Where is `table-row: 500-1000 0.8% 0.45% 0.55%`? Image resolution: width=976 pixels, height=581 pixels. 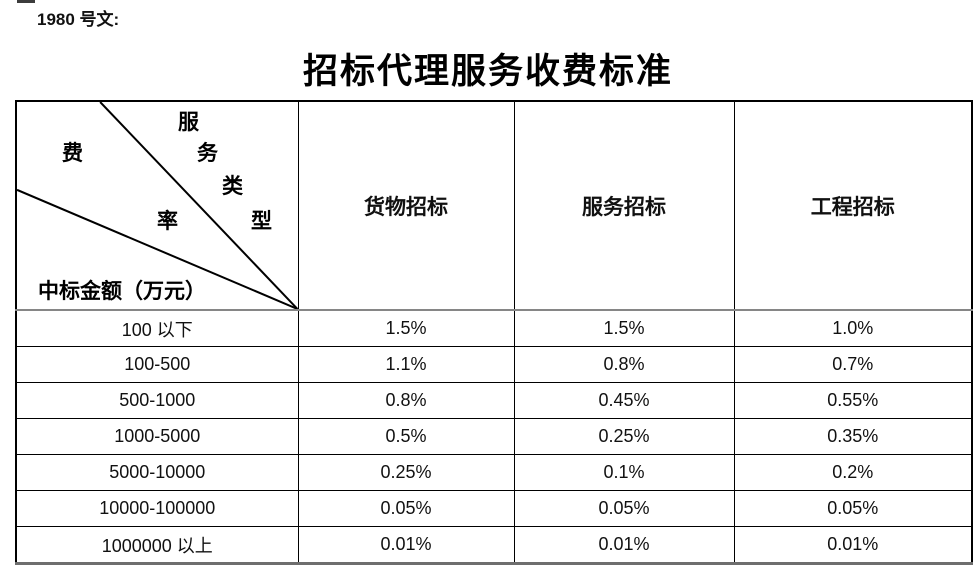 table-row: 500-1000 0.8% 0.45% 0.55% is located at coordinates (494, 400).